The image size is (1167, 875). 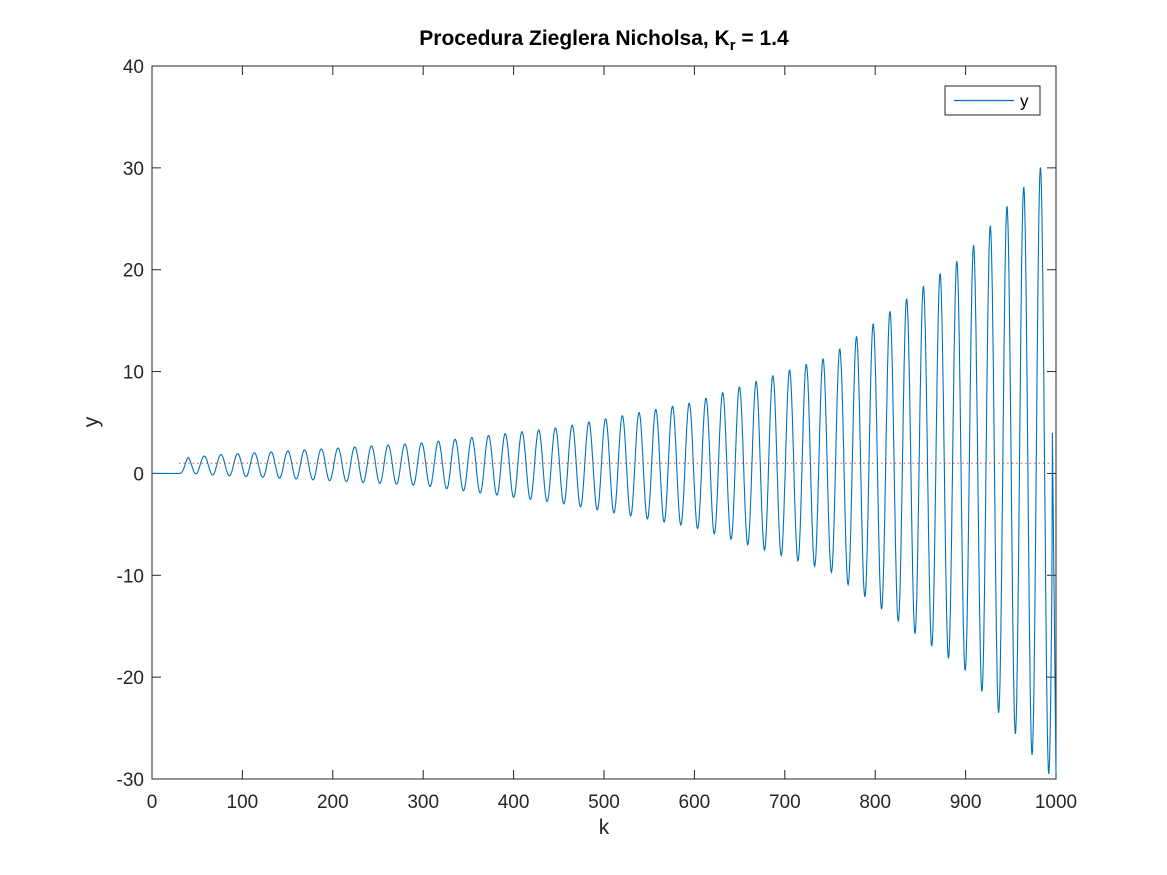 I want to click on y-tick-label: -10, so click(x=130, y=576).